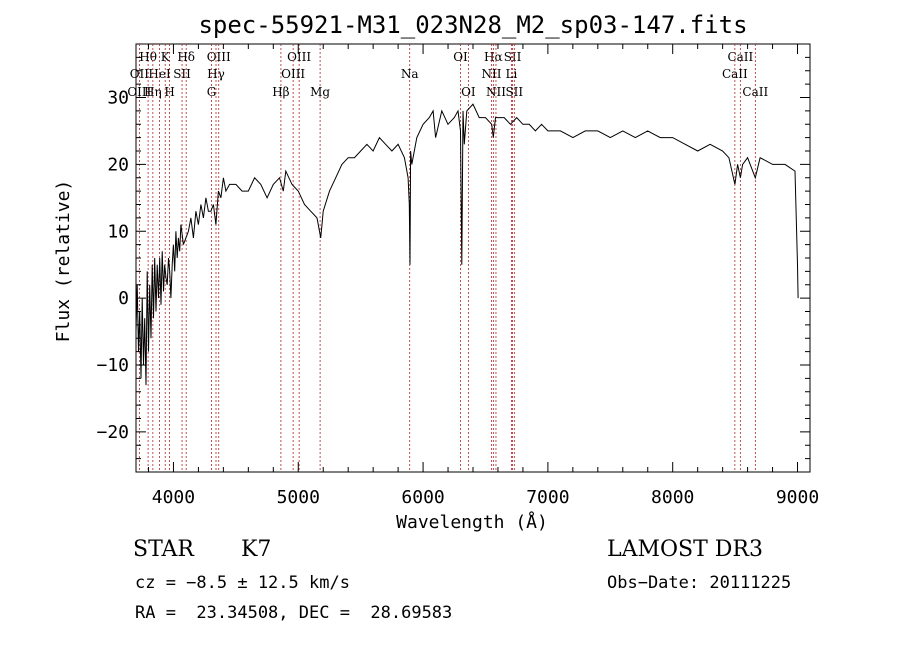 Image resolution: width=900 pixels, height=649 pixels. Describe the element at coordinates (173, 497) in the screenshot. I see `x-tick-label: 4000` at that location.